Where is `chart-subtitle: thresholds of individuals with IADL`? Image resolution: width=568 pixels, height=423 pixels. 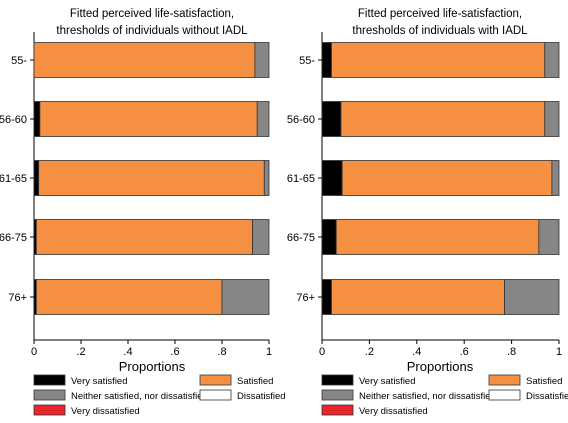
chart-subtitle: thresholds of individuals with IADL is located at coordinates (440, 31).